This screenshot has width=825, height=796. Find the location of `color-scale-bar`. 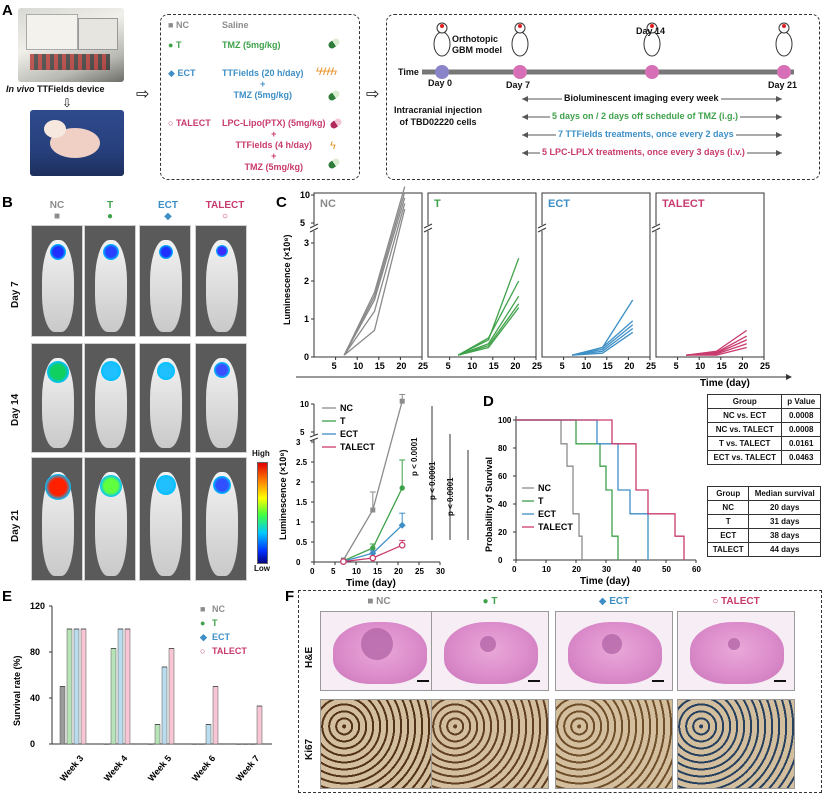

color-scale-bar is located at coordinates (262, 513).